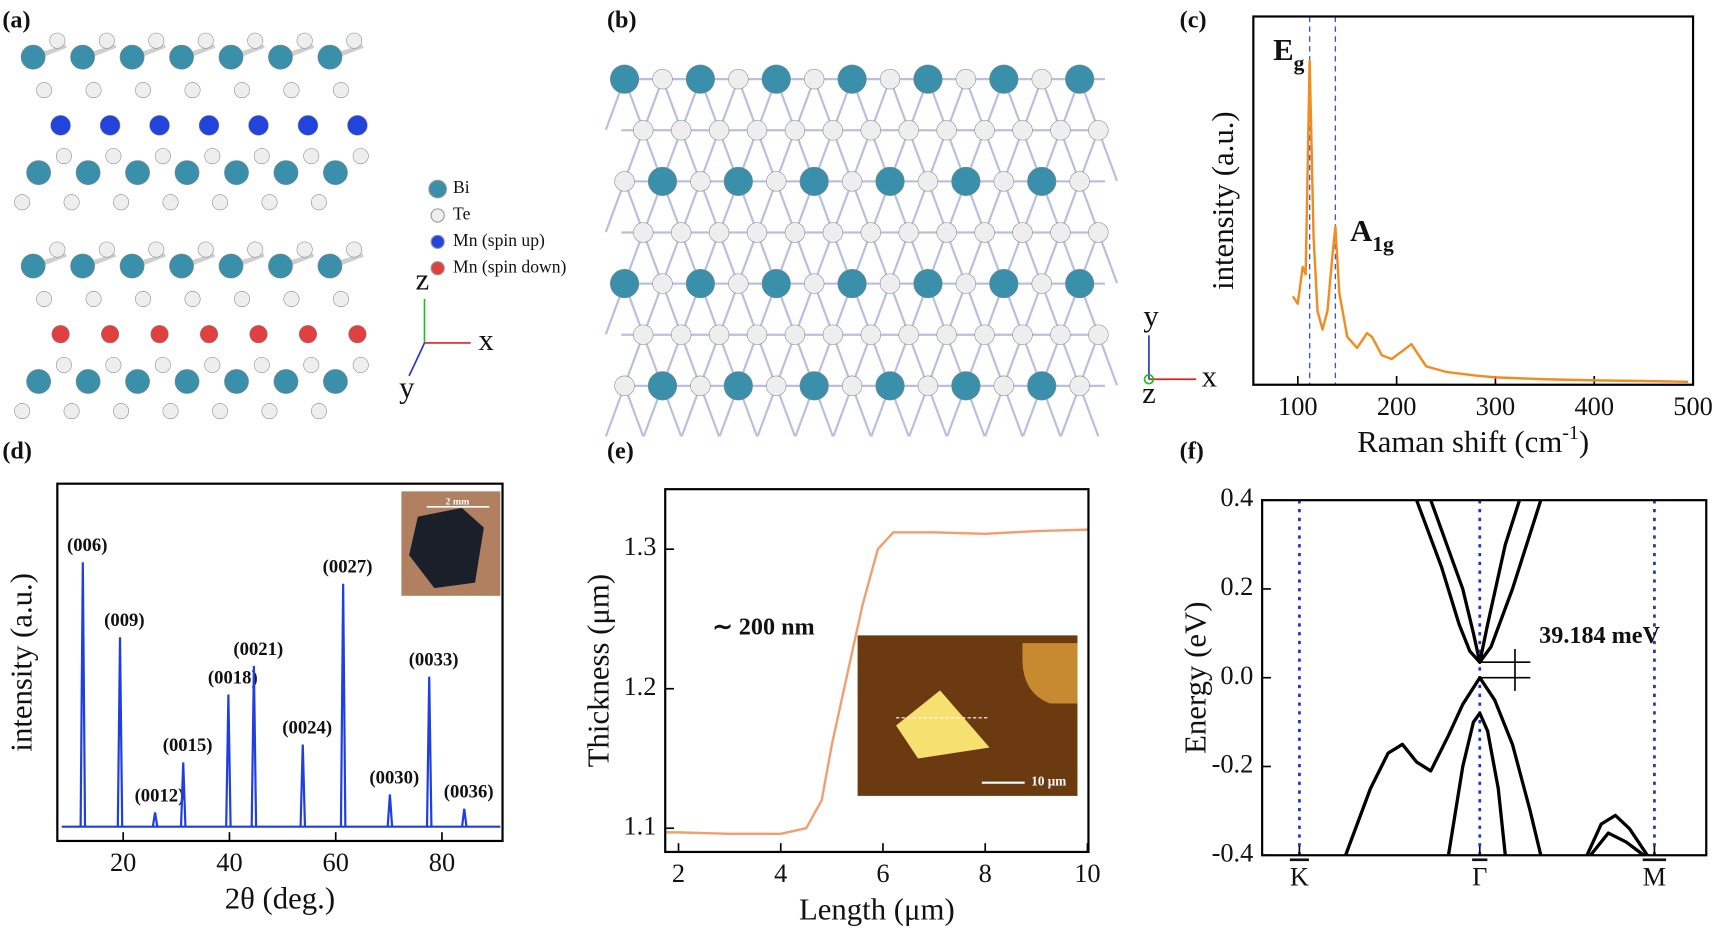 This screenshot has width=1724, height=930. Describe the element at coordinates (780, 873) in the screenshot. I see `x-tick-label: 4` at that location.